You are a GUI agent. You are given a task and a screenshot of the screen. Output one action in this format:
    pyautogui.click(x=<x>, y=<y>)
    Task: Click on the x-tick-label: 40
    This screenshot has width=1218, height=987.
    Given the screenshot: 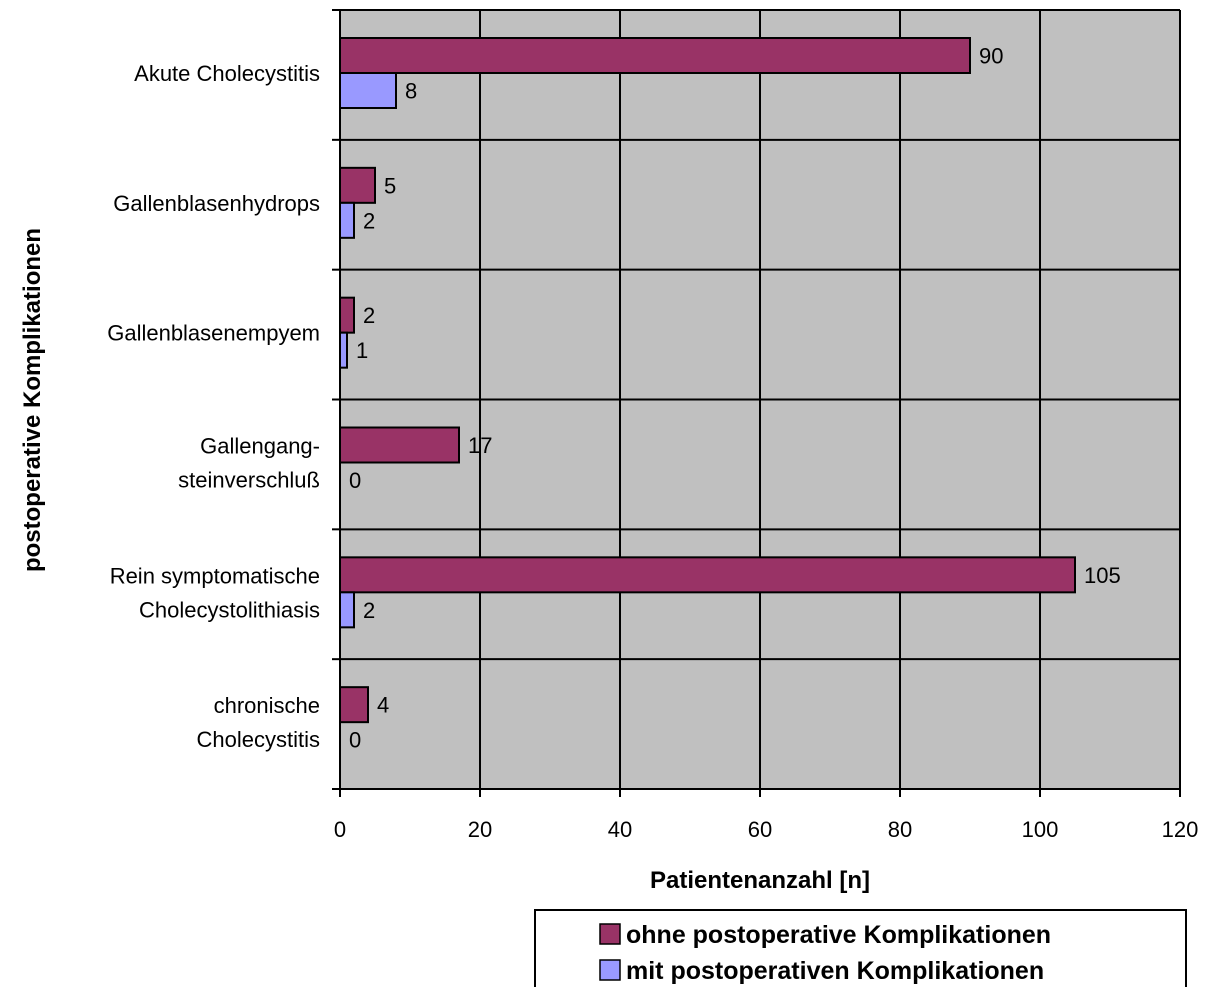 What is the action you would take?
    pyautogui.click(x=620, y=829)
    